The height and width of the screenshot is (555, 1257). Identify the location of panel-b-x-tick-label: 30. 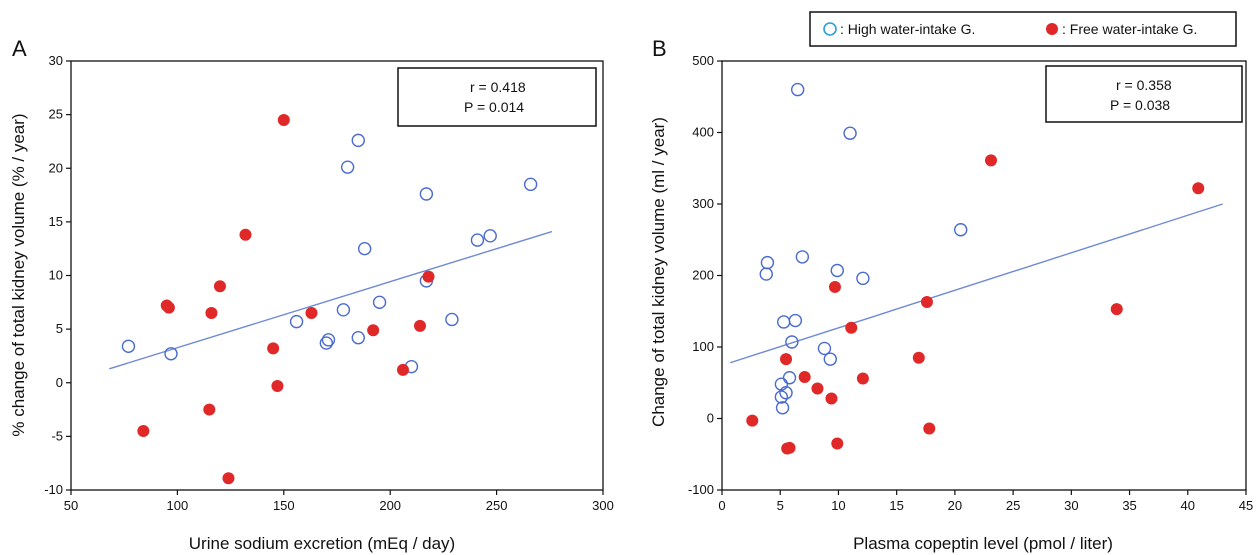
(1071, 505).